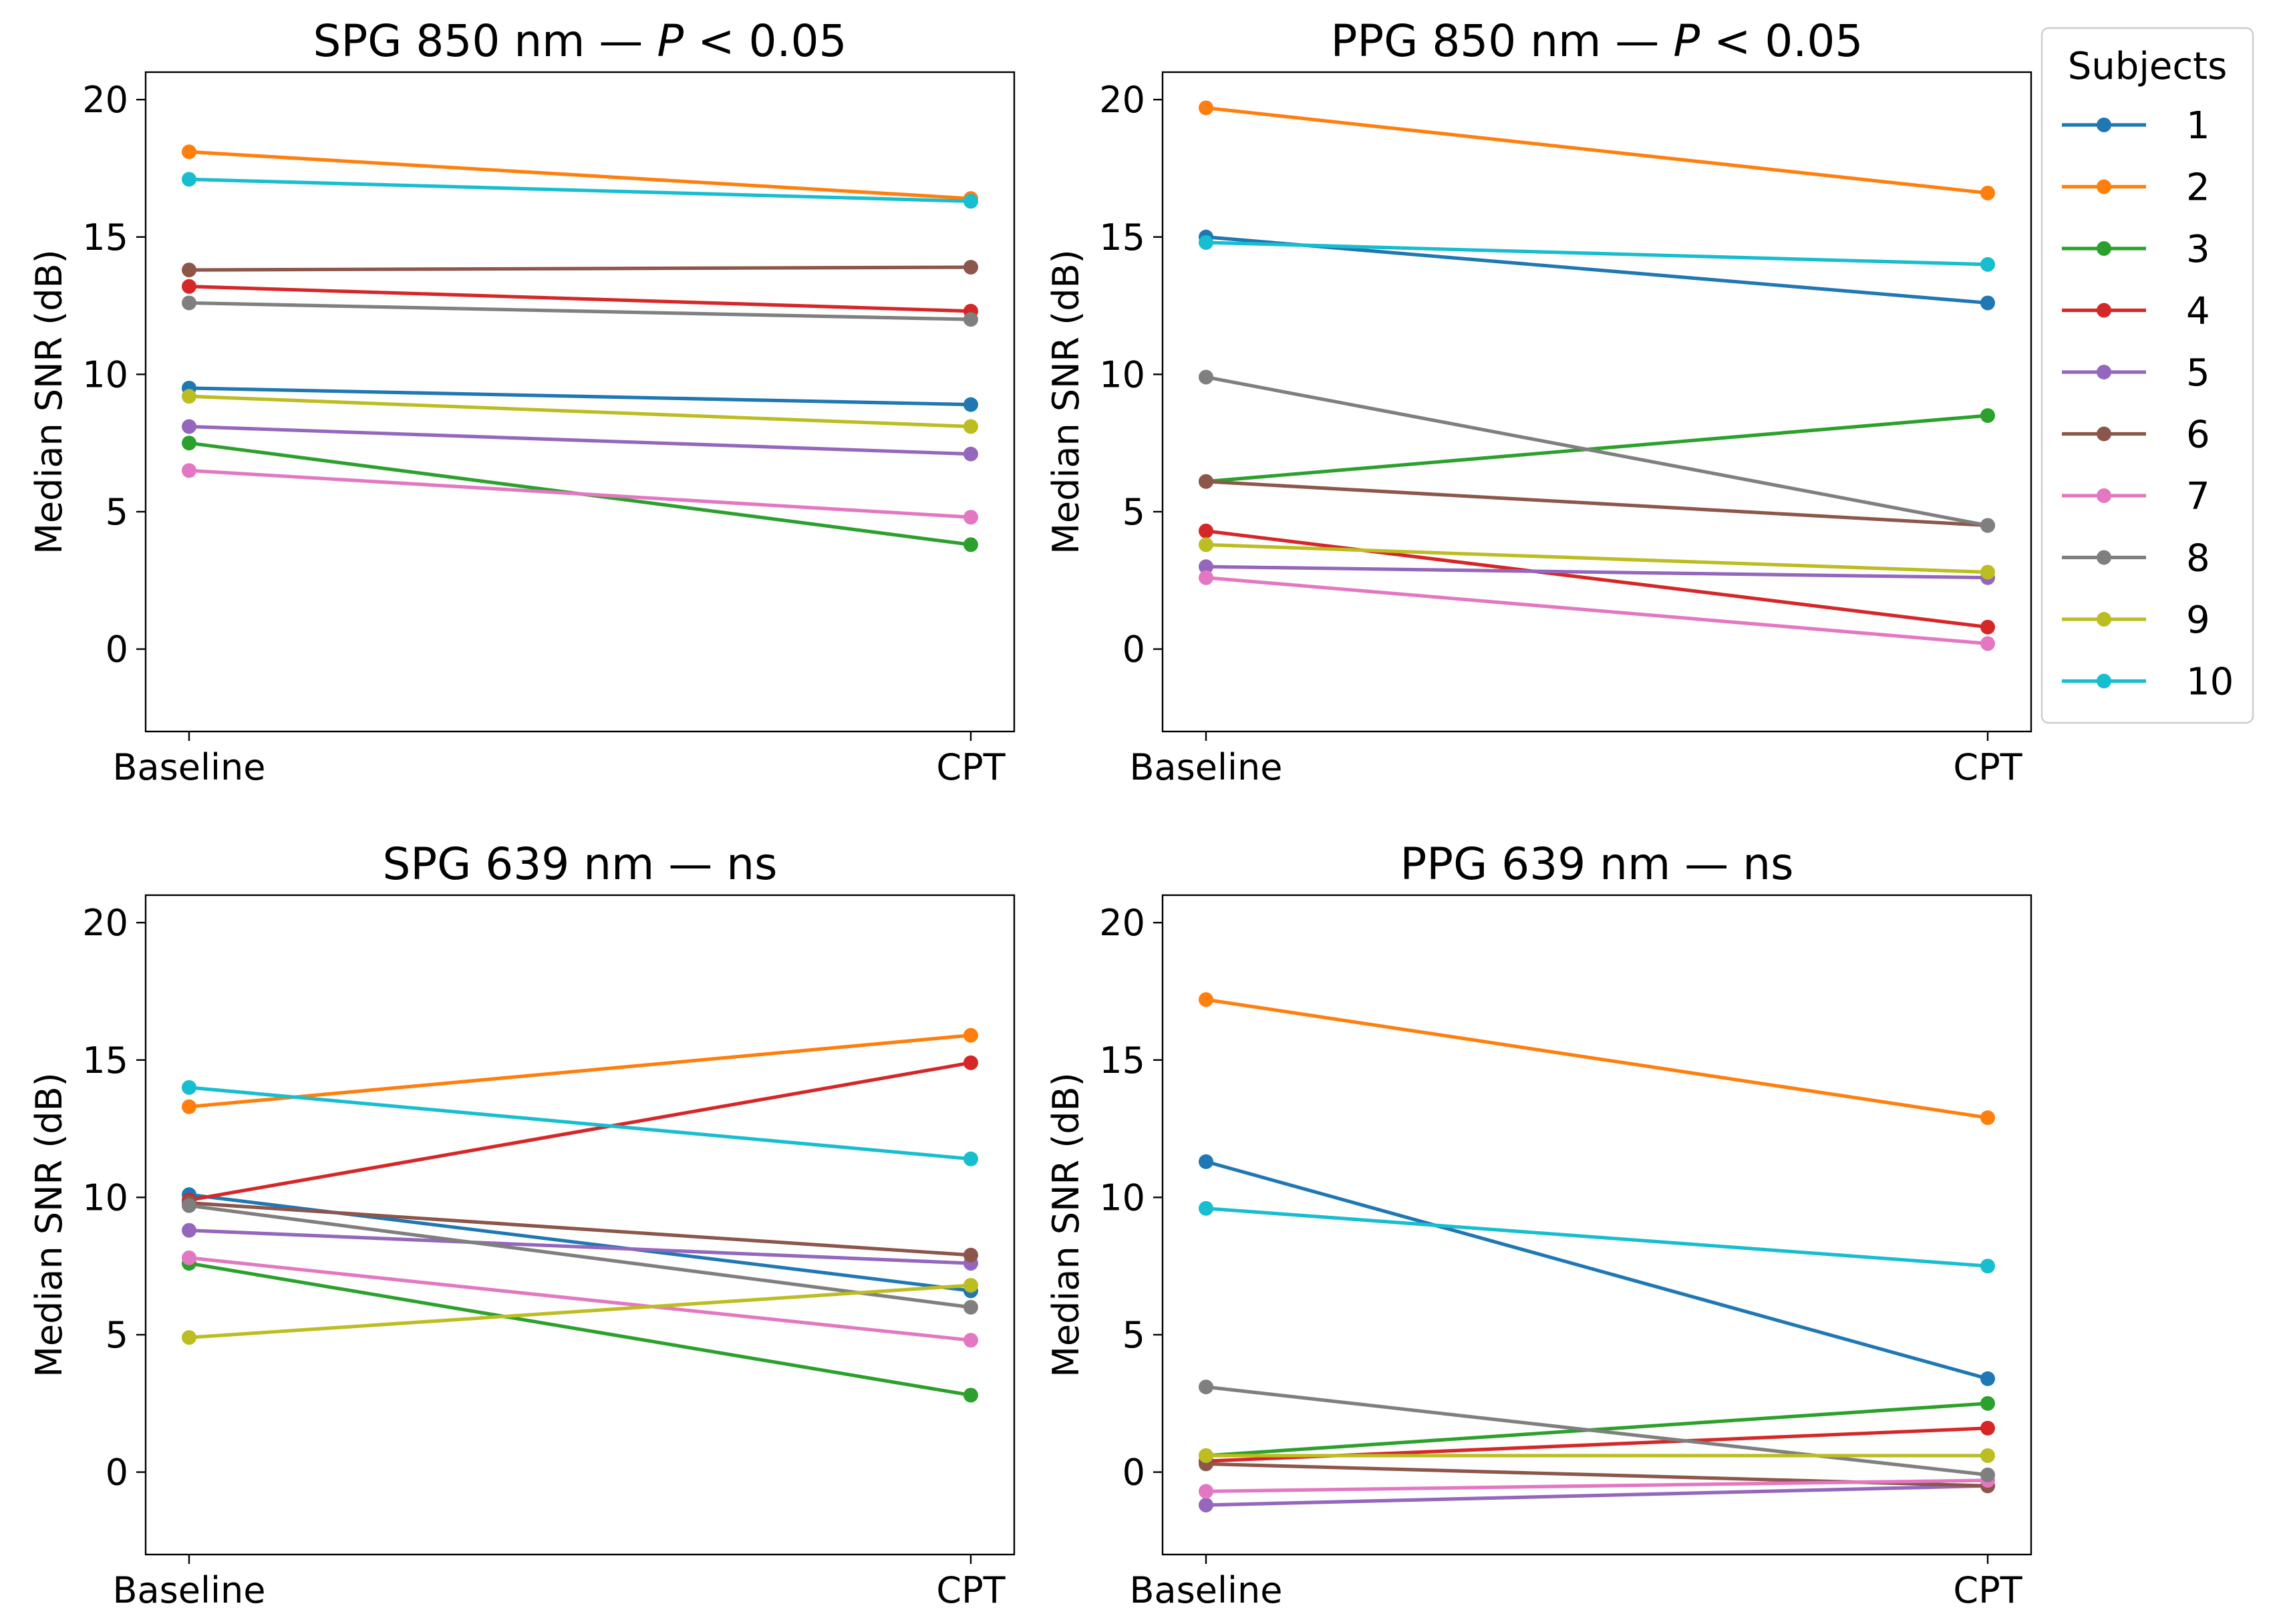  I want to click on x-tick-label: CPT, so click(1987, 767).